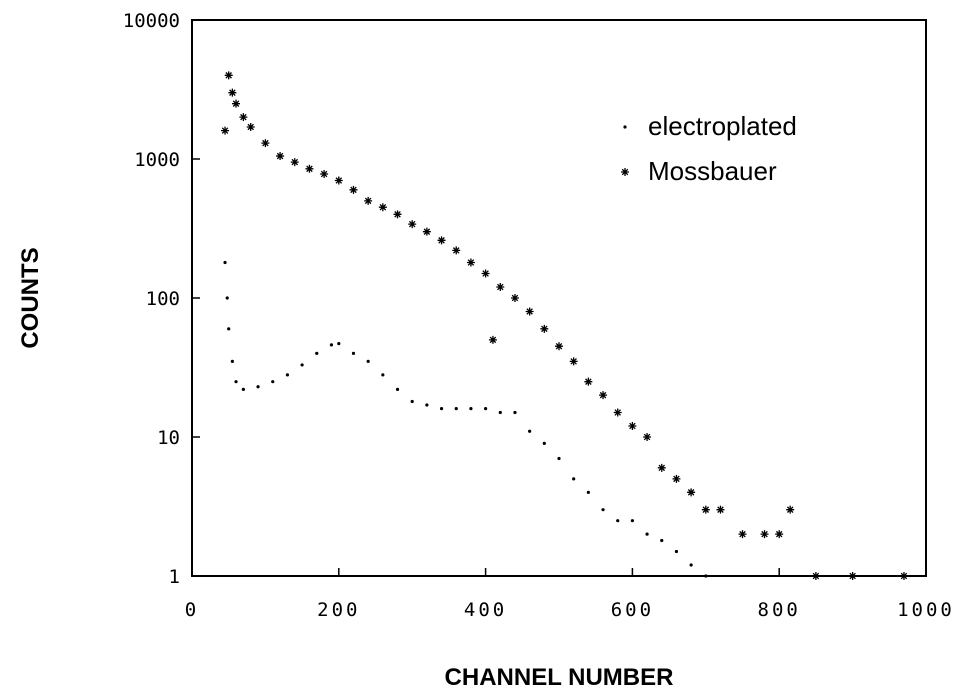 This screenshot has width=966, height=700. What do you see at coordinates (485, 610) in the screenshot?
I see `x-tick-label: 400` at bounding box center [485, 610].